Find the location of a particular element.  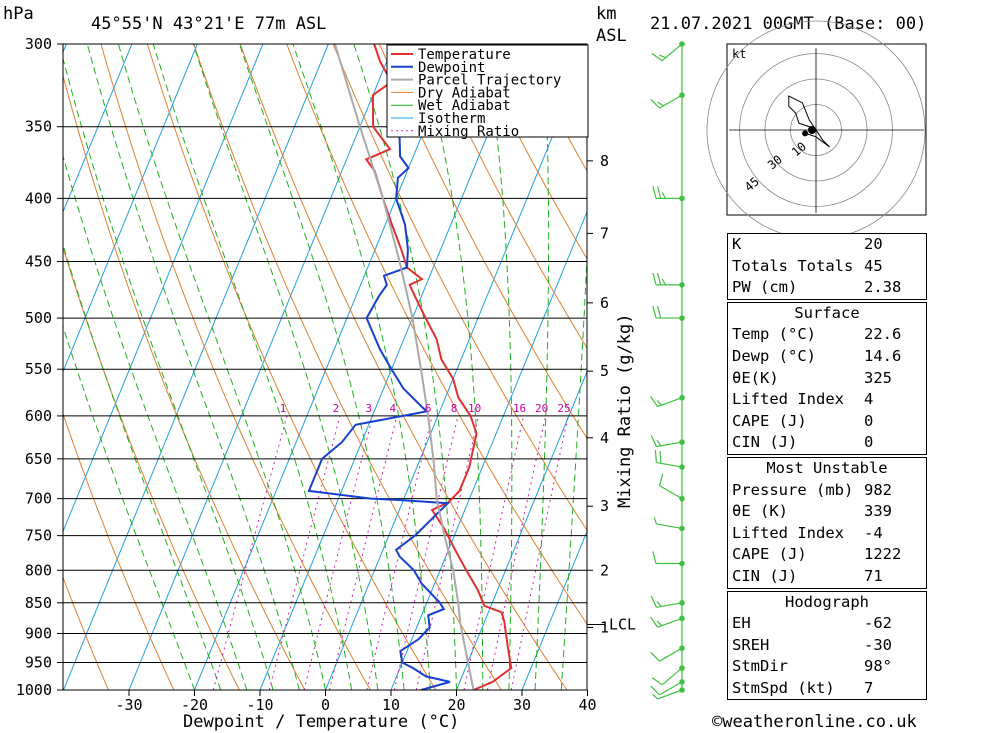

most-unstable-title: Most Unstable is located at coordinates (827, 467).